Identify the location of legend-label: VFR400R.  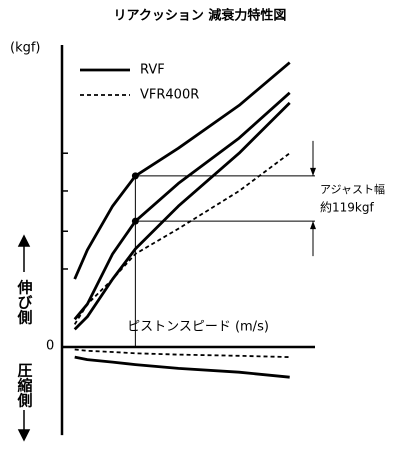
(169, 95).